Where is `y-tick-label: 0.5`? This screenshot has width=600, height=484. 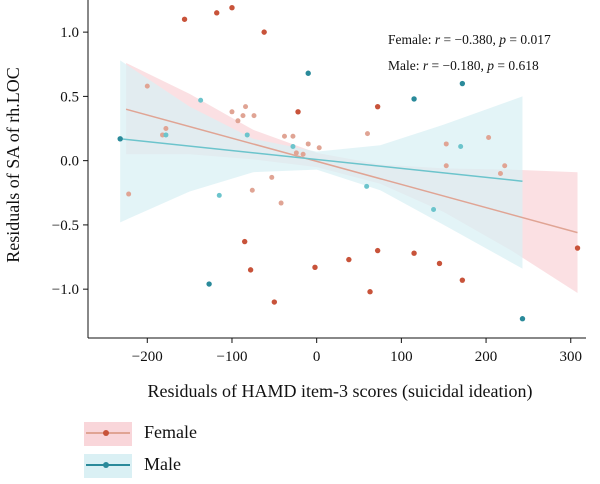 y-tick-label: 0.5 is located at coordinates (69, 97).